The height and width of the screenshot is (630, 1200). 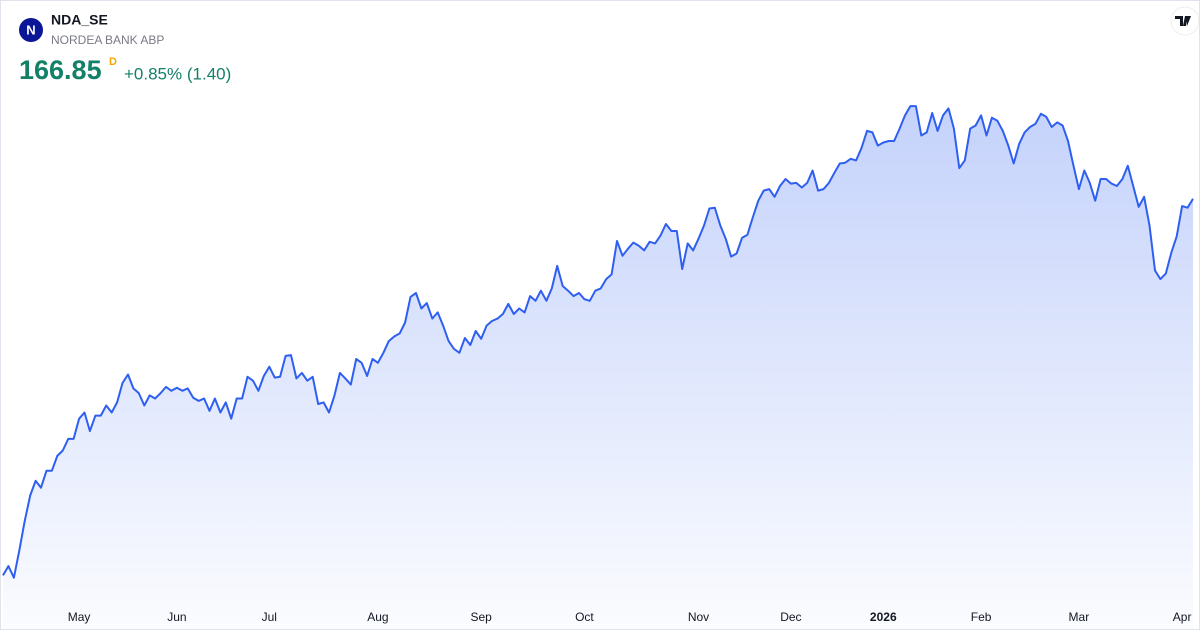 What do you see at coordinates (377, 617) in the screenshot?
I see `x-tick-label: Aug` at bounding box center [377, 617].